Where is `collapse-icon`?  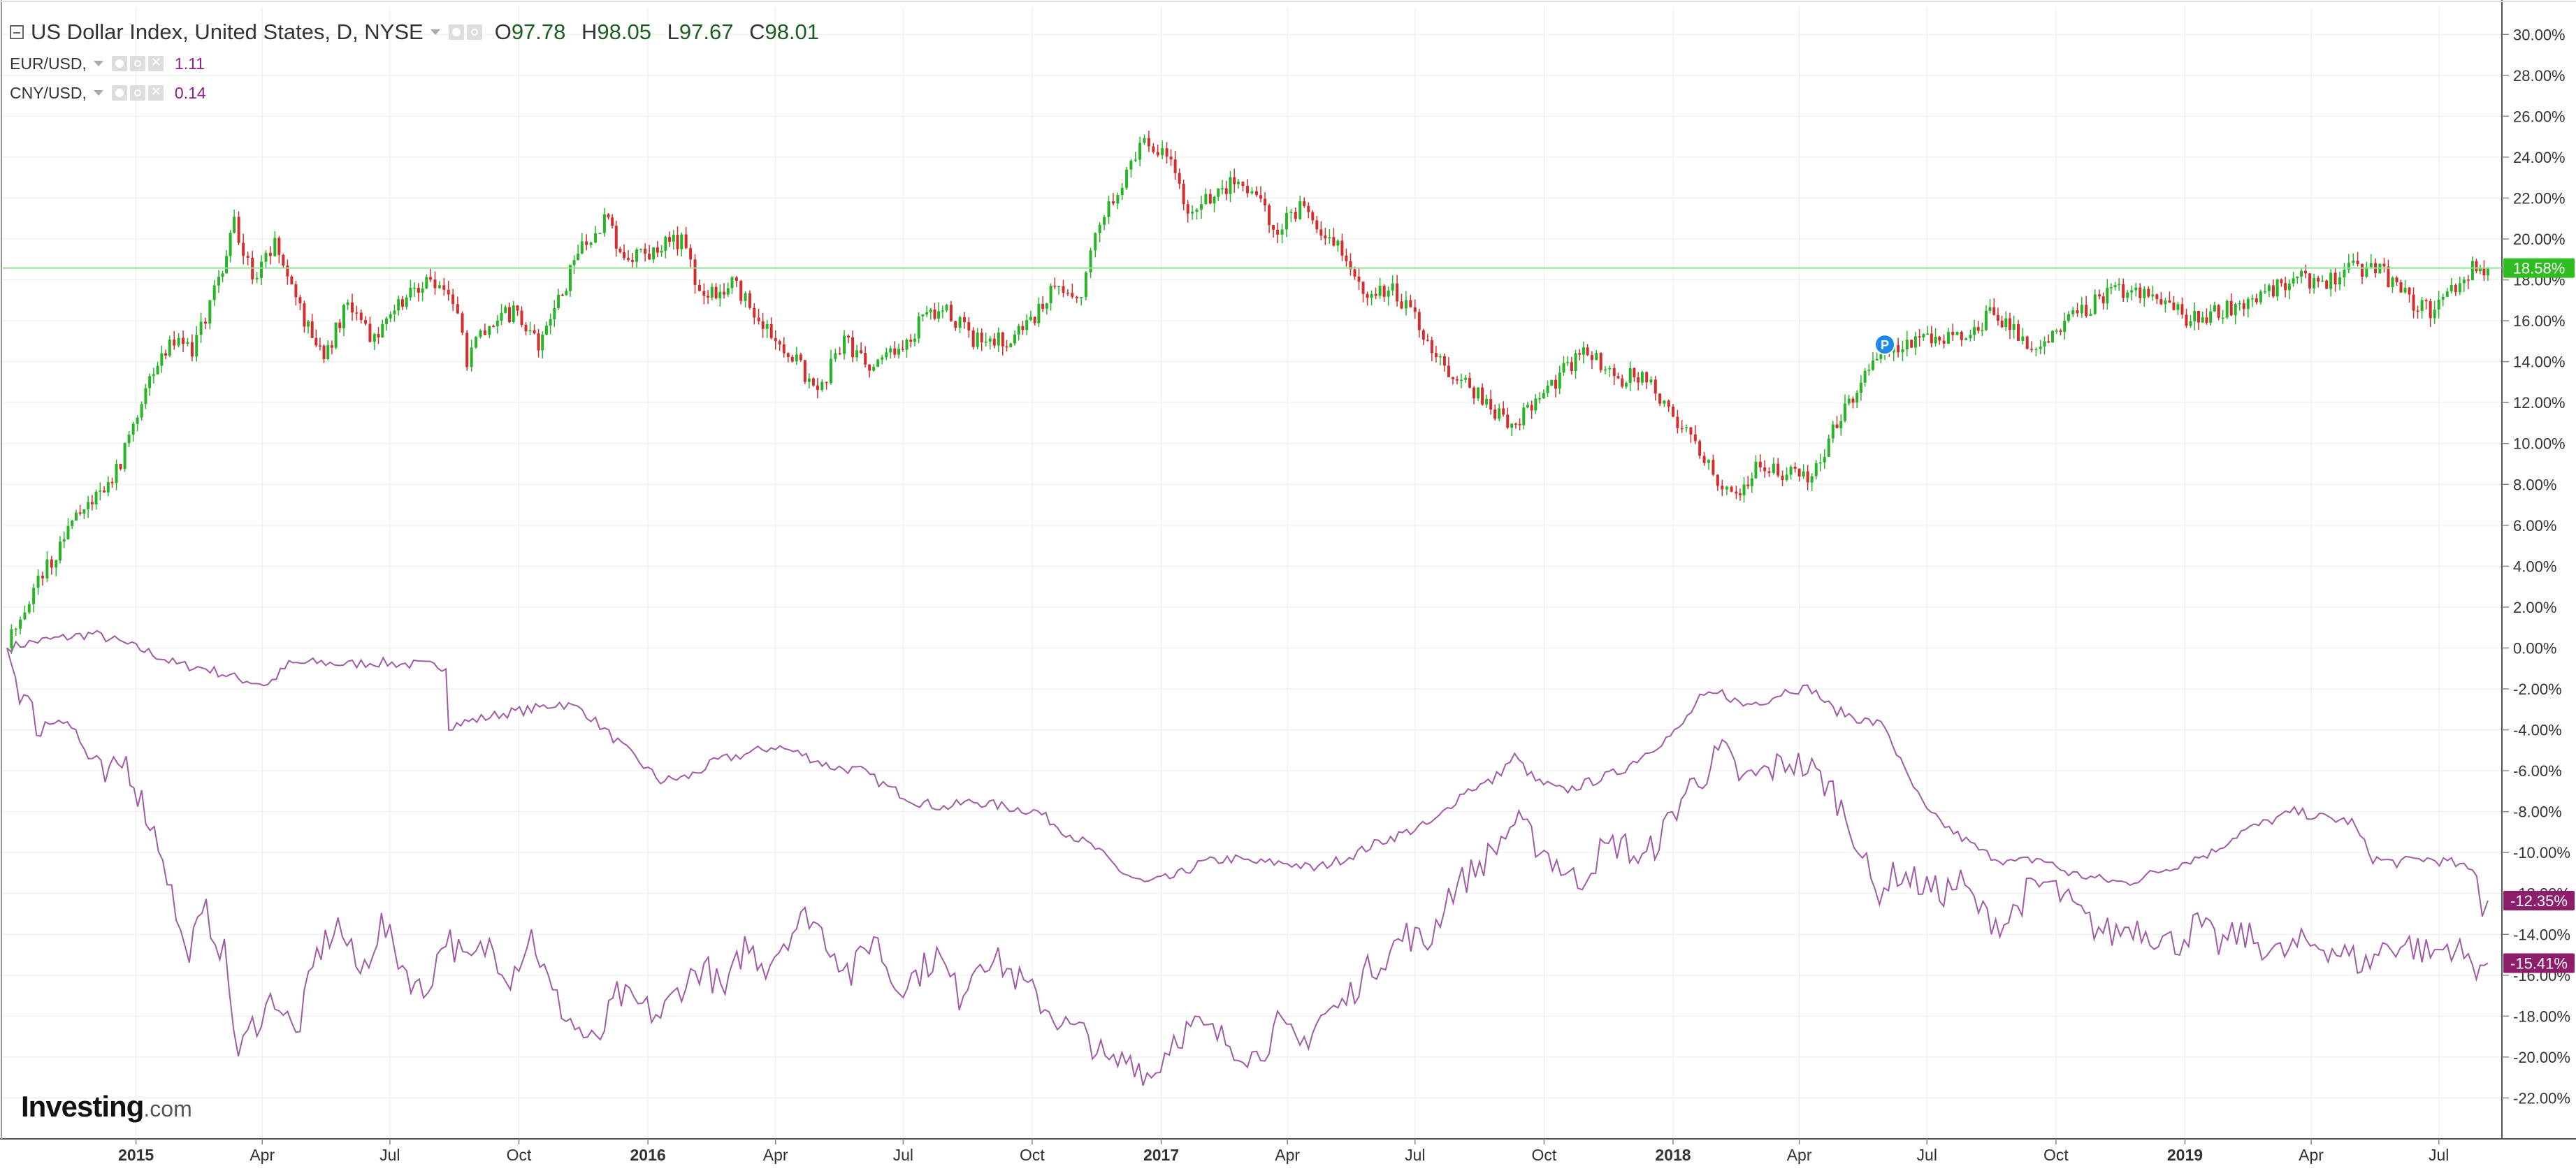
collapse-icon is located at coordinates (17, 32).